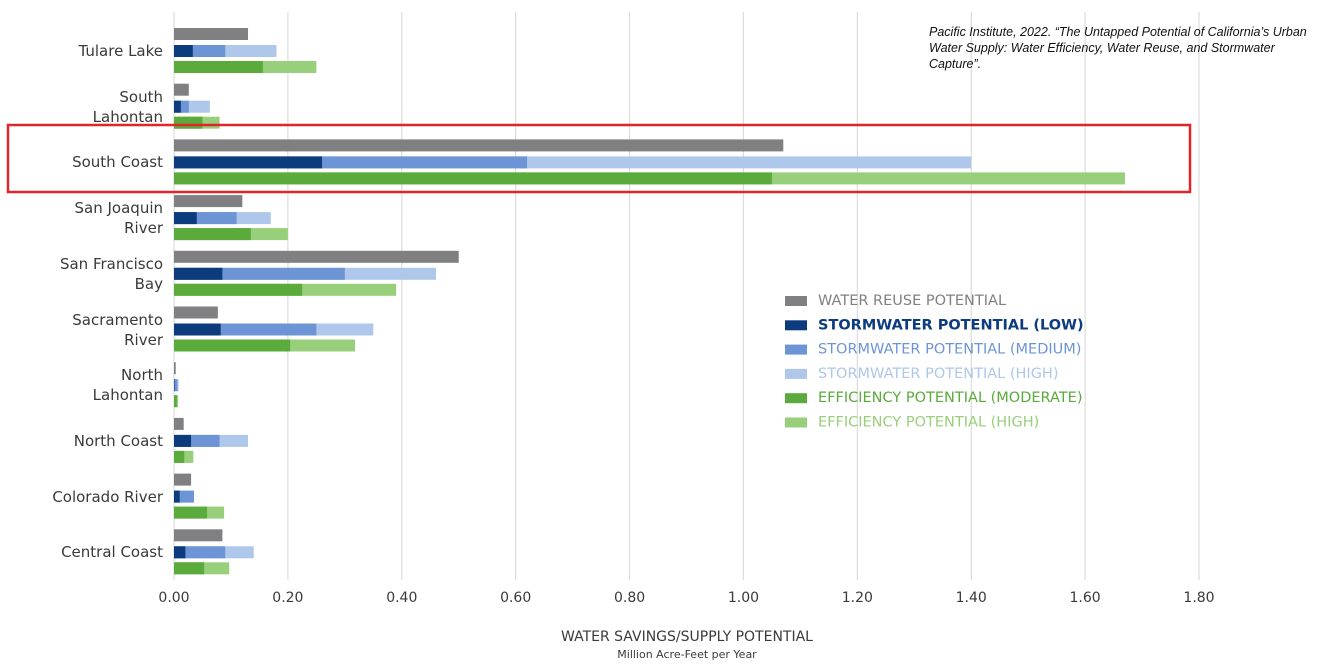 This screenshot has width=1329, height=667. Describe the element at coordinates (950, 398) in the screenshot. I see `legend-label: EFFICIENCY POTENTIAL (MODERATE)` at that location.